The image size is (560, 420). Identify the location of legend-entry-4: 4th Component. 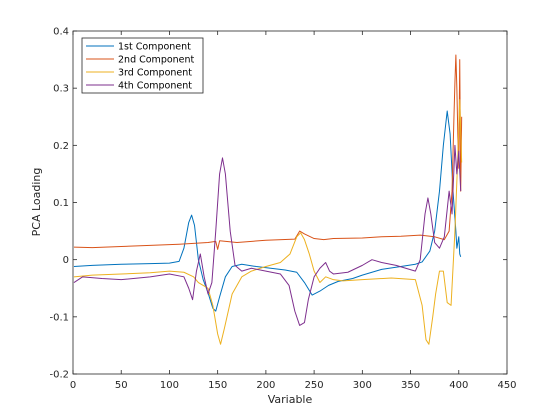
(139, 86).